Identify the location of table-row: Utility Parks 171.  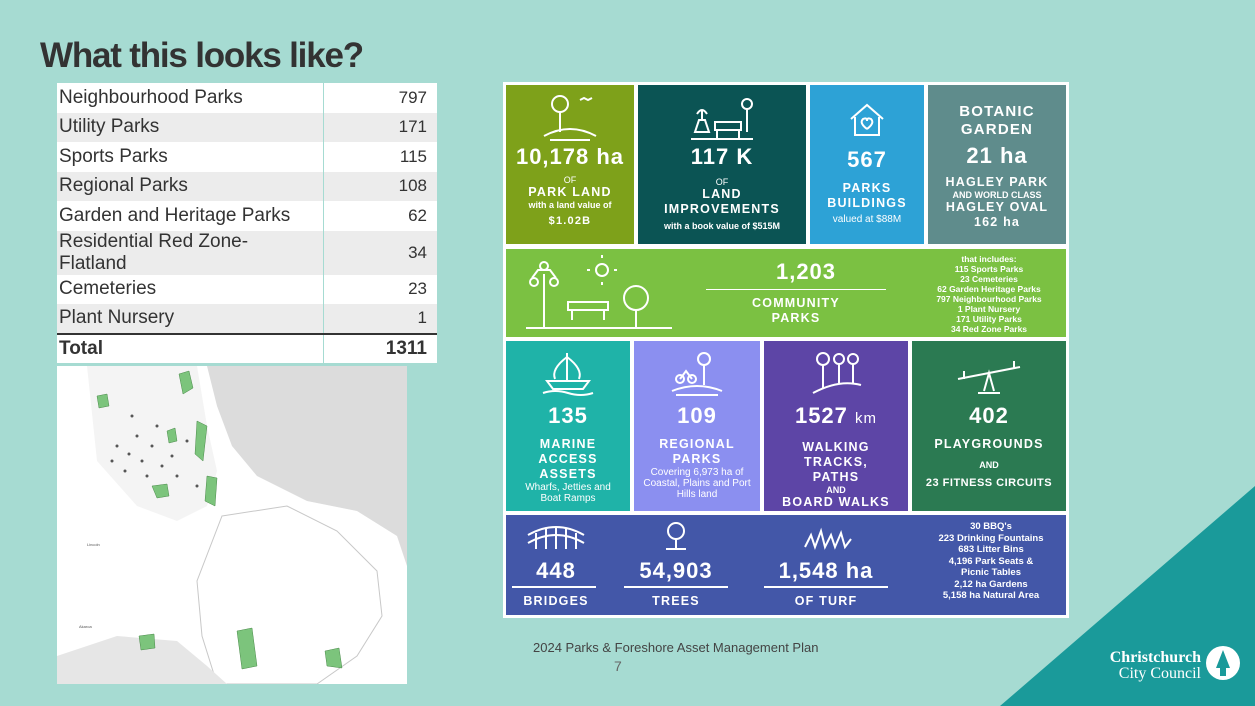
(247, 127).